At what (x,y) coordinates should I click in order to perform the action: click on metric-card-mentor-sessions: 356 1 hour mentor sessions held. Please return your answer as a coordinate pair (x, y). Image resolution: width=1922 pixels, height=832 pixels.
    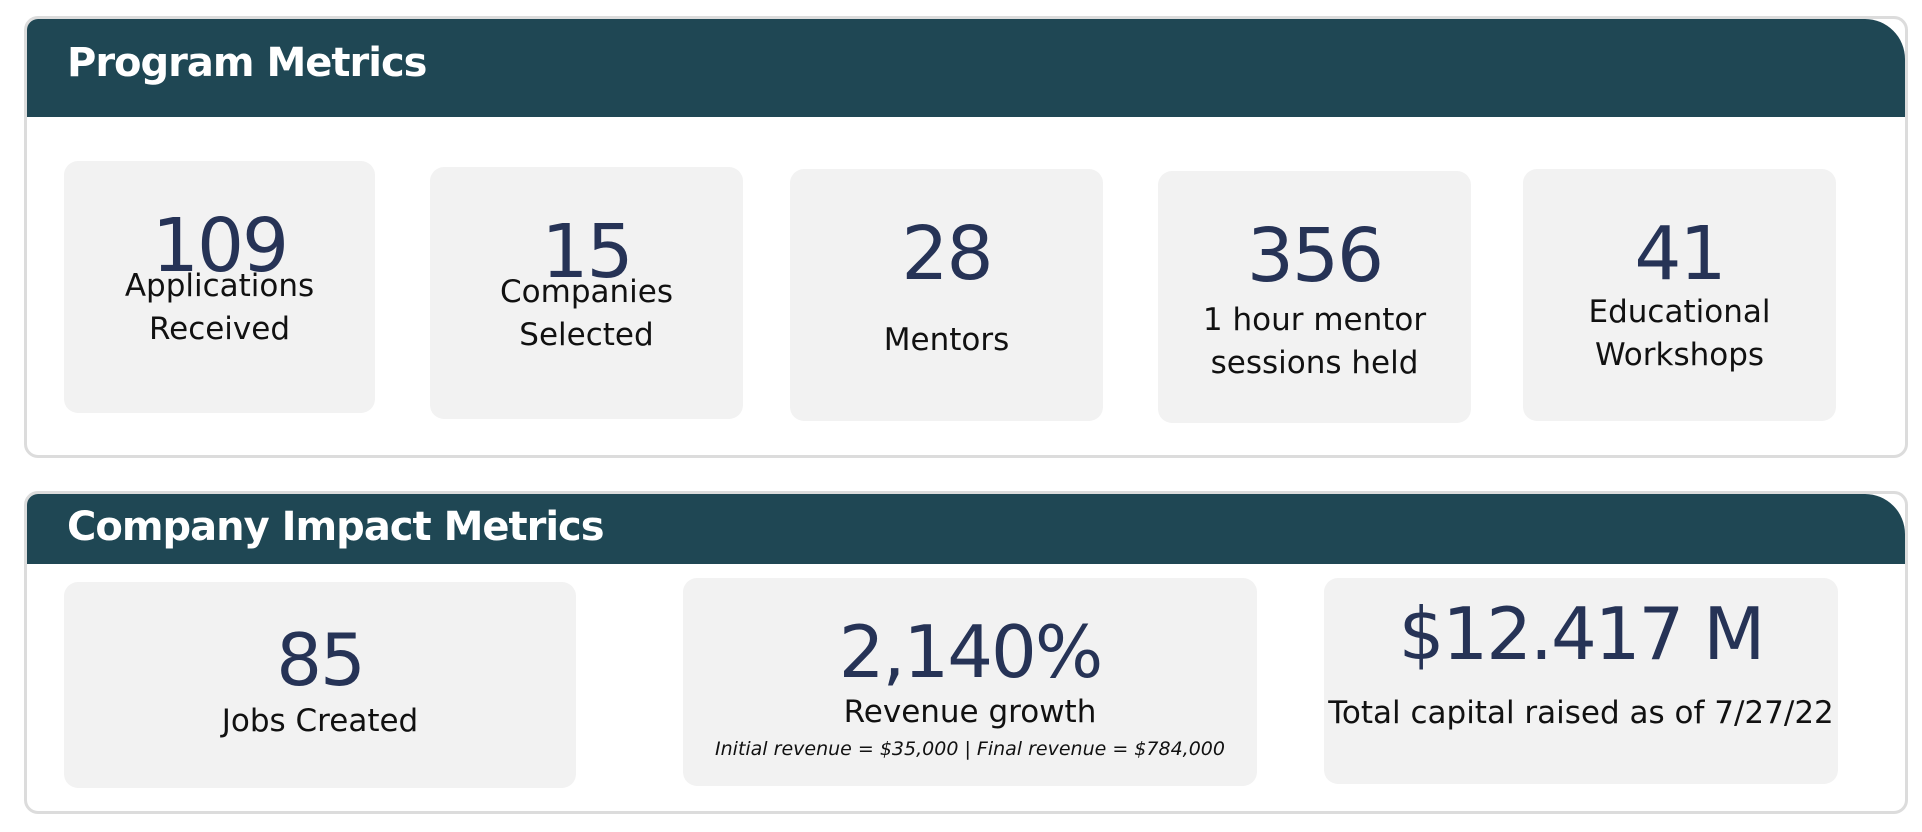
    Looking at the image, I should click on (1314, 297).